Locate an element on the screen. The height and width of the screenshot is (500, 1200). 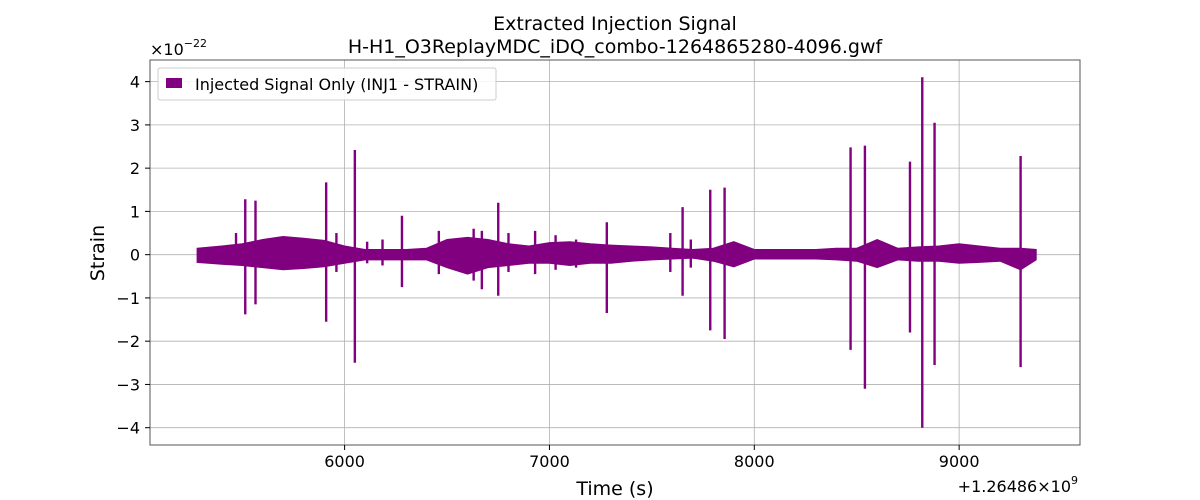
legend-box is located at coordinates (327, 84).